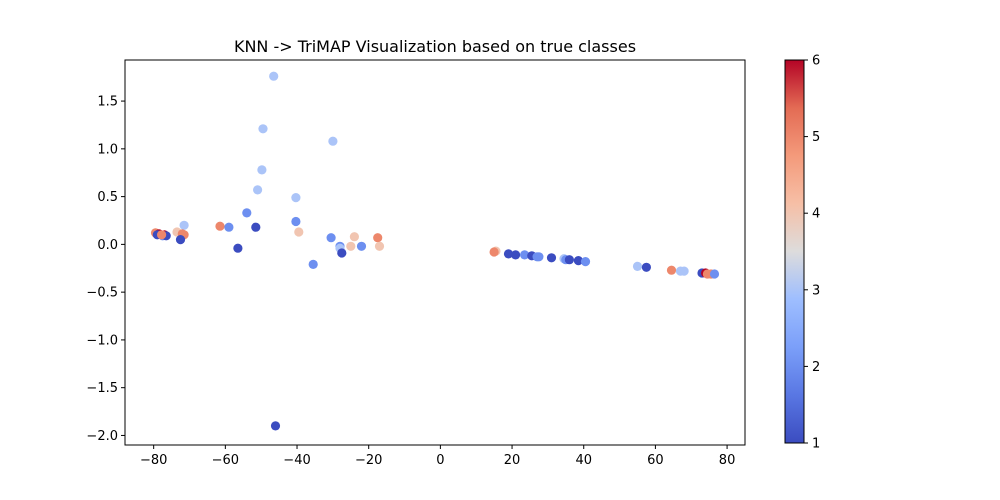 The image size is (1000, 500). I want to click on x-axis: −80 −60 −40 −20 0 20 40 60 80, so click(437, 456).